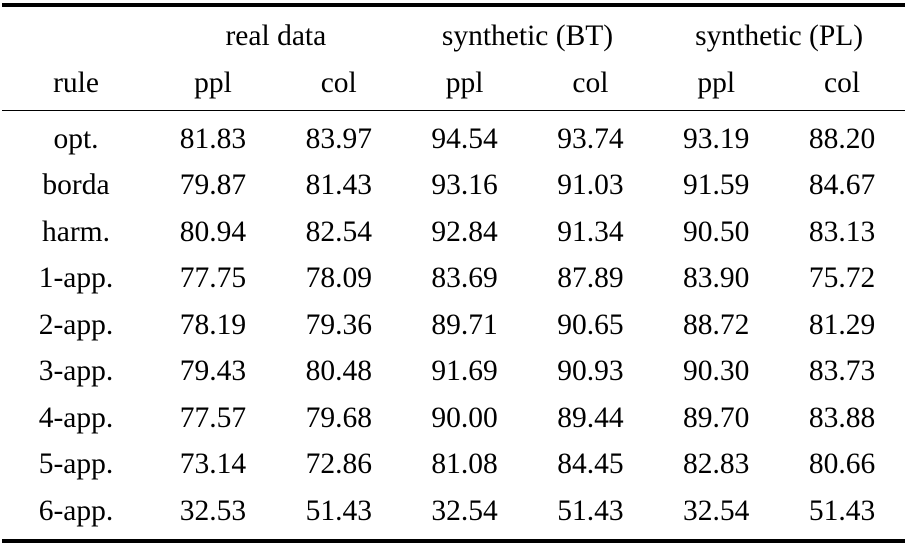  I want to click on column-header-real-ppl: ppl, so click(213, 86).